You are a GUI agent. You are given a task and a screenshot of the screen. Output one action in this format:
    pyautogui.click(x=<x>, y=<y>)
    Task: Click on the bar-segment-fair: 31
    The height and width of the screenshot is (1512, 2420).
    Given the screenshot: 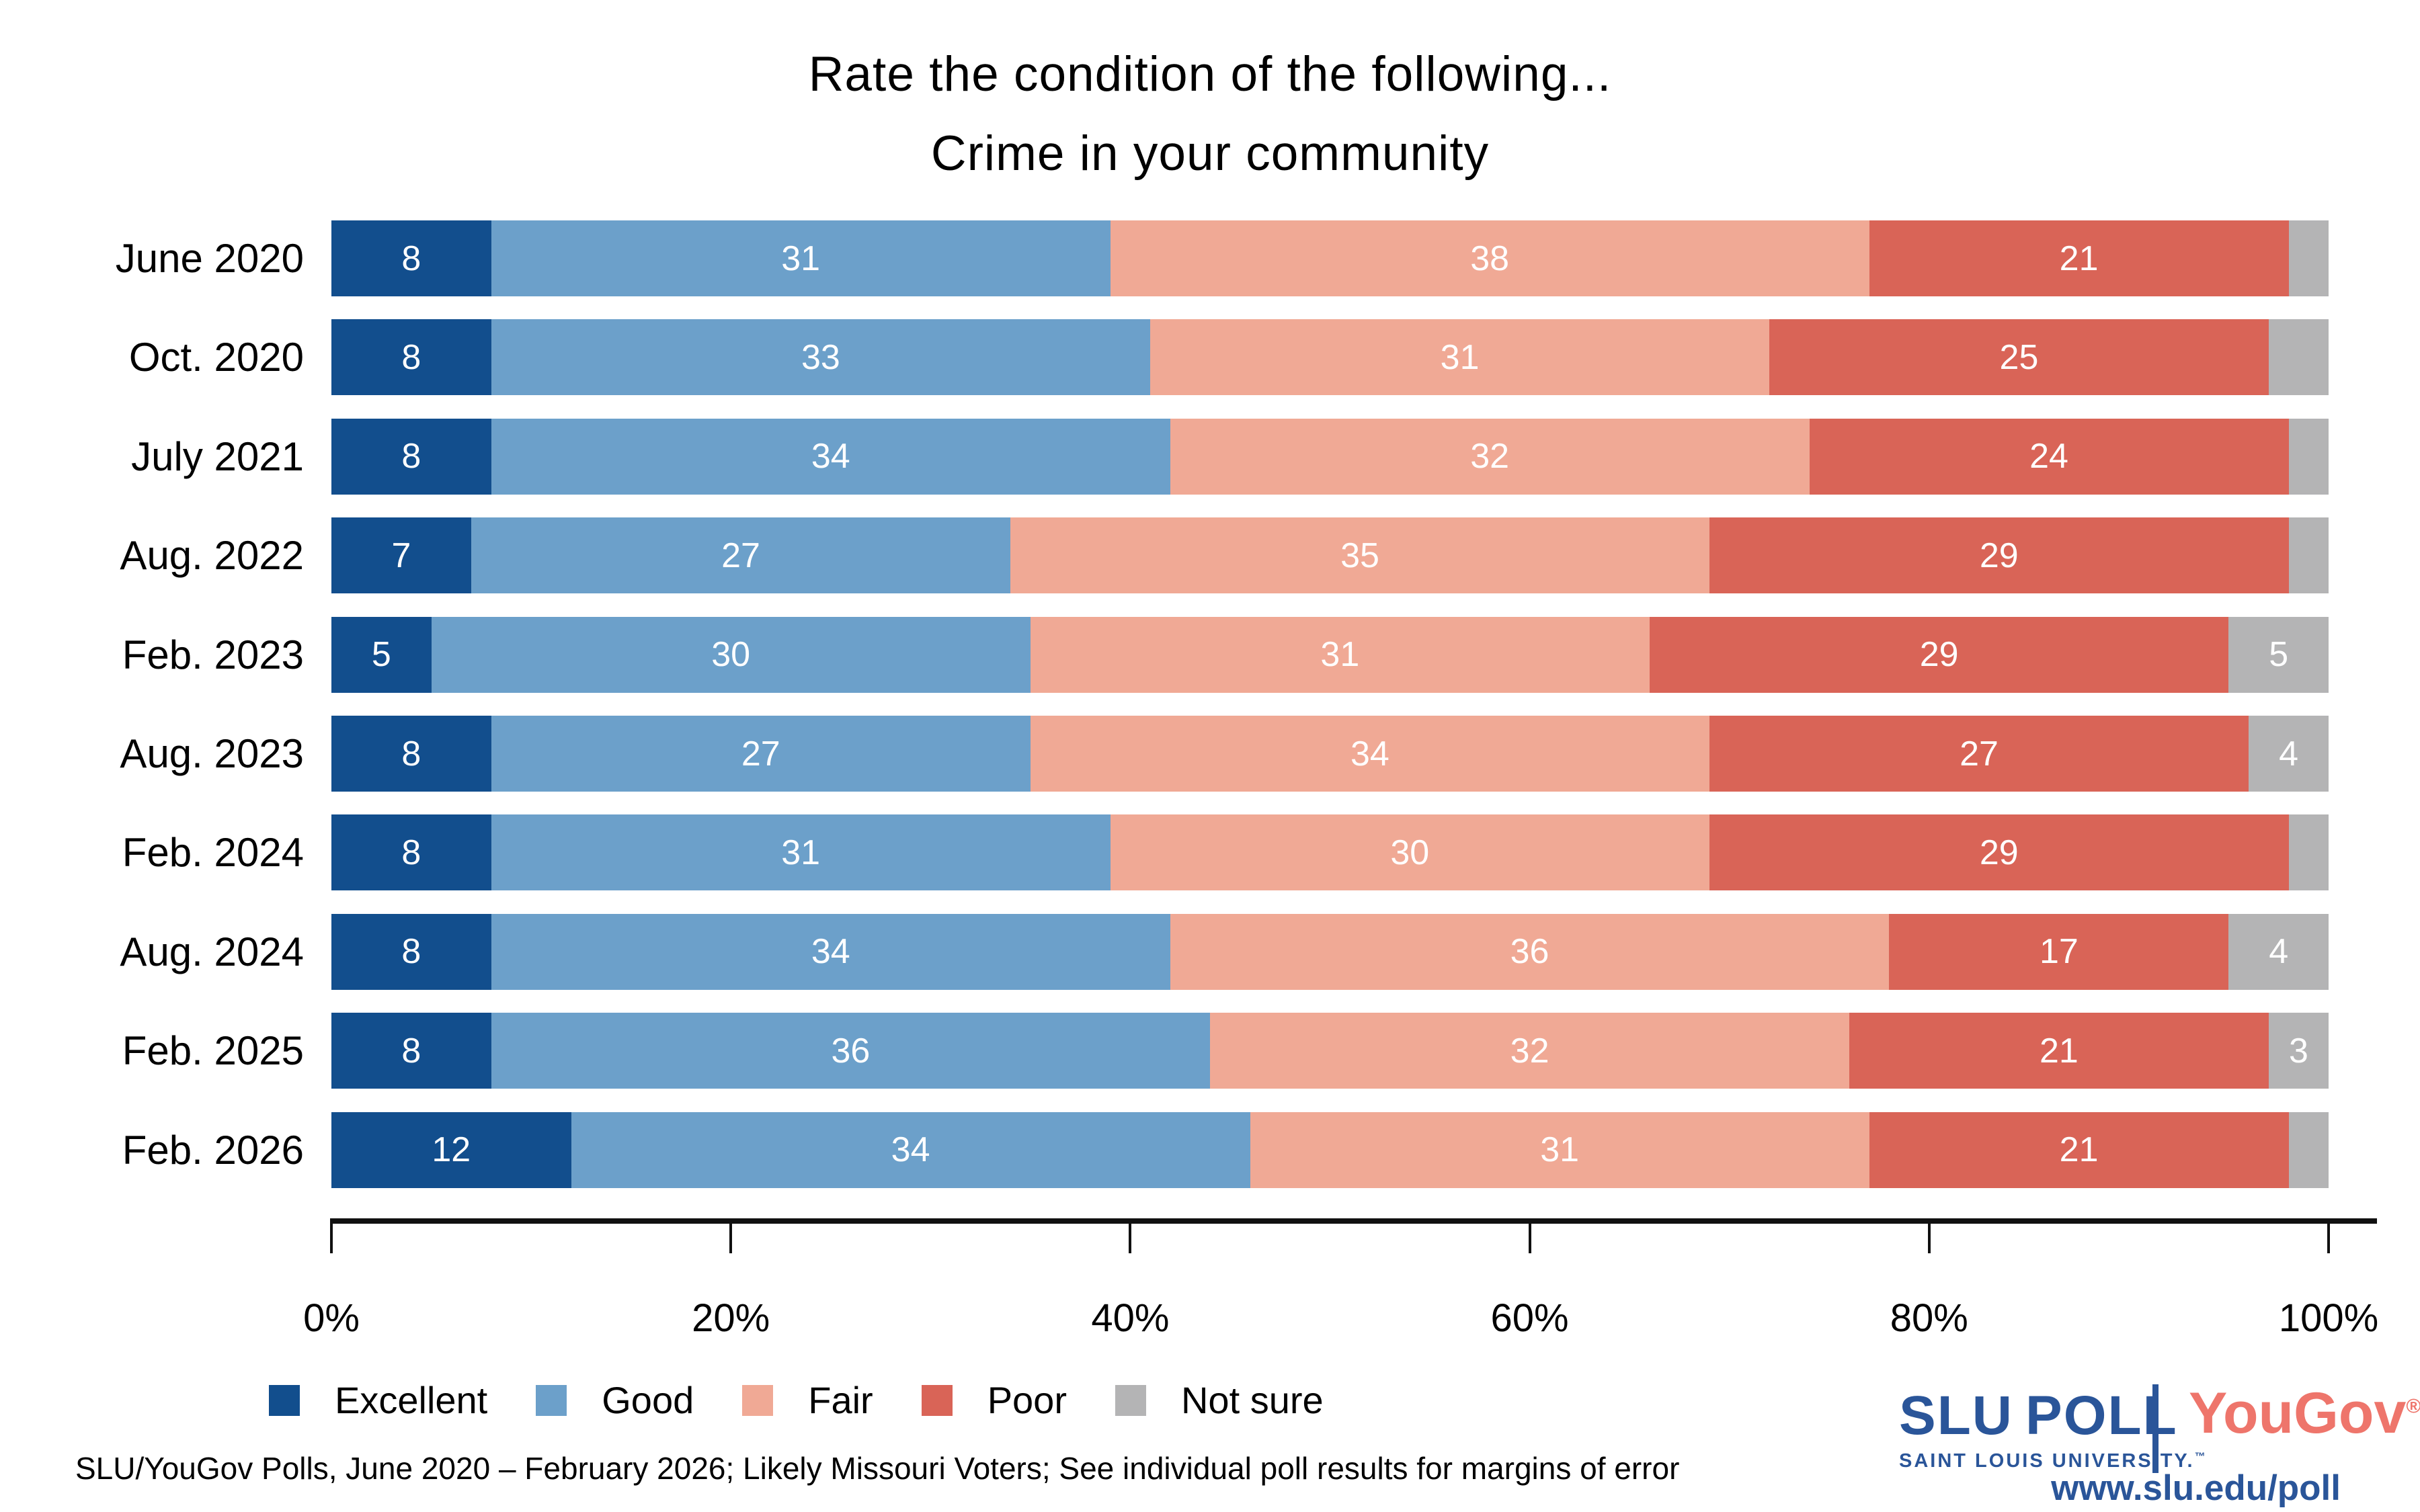 What is the action you would take?
    pyautogui.click(x=1340, y=655)
    